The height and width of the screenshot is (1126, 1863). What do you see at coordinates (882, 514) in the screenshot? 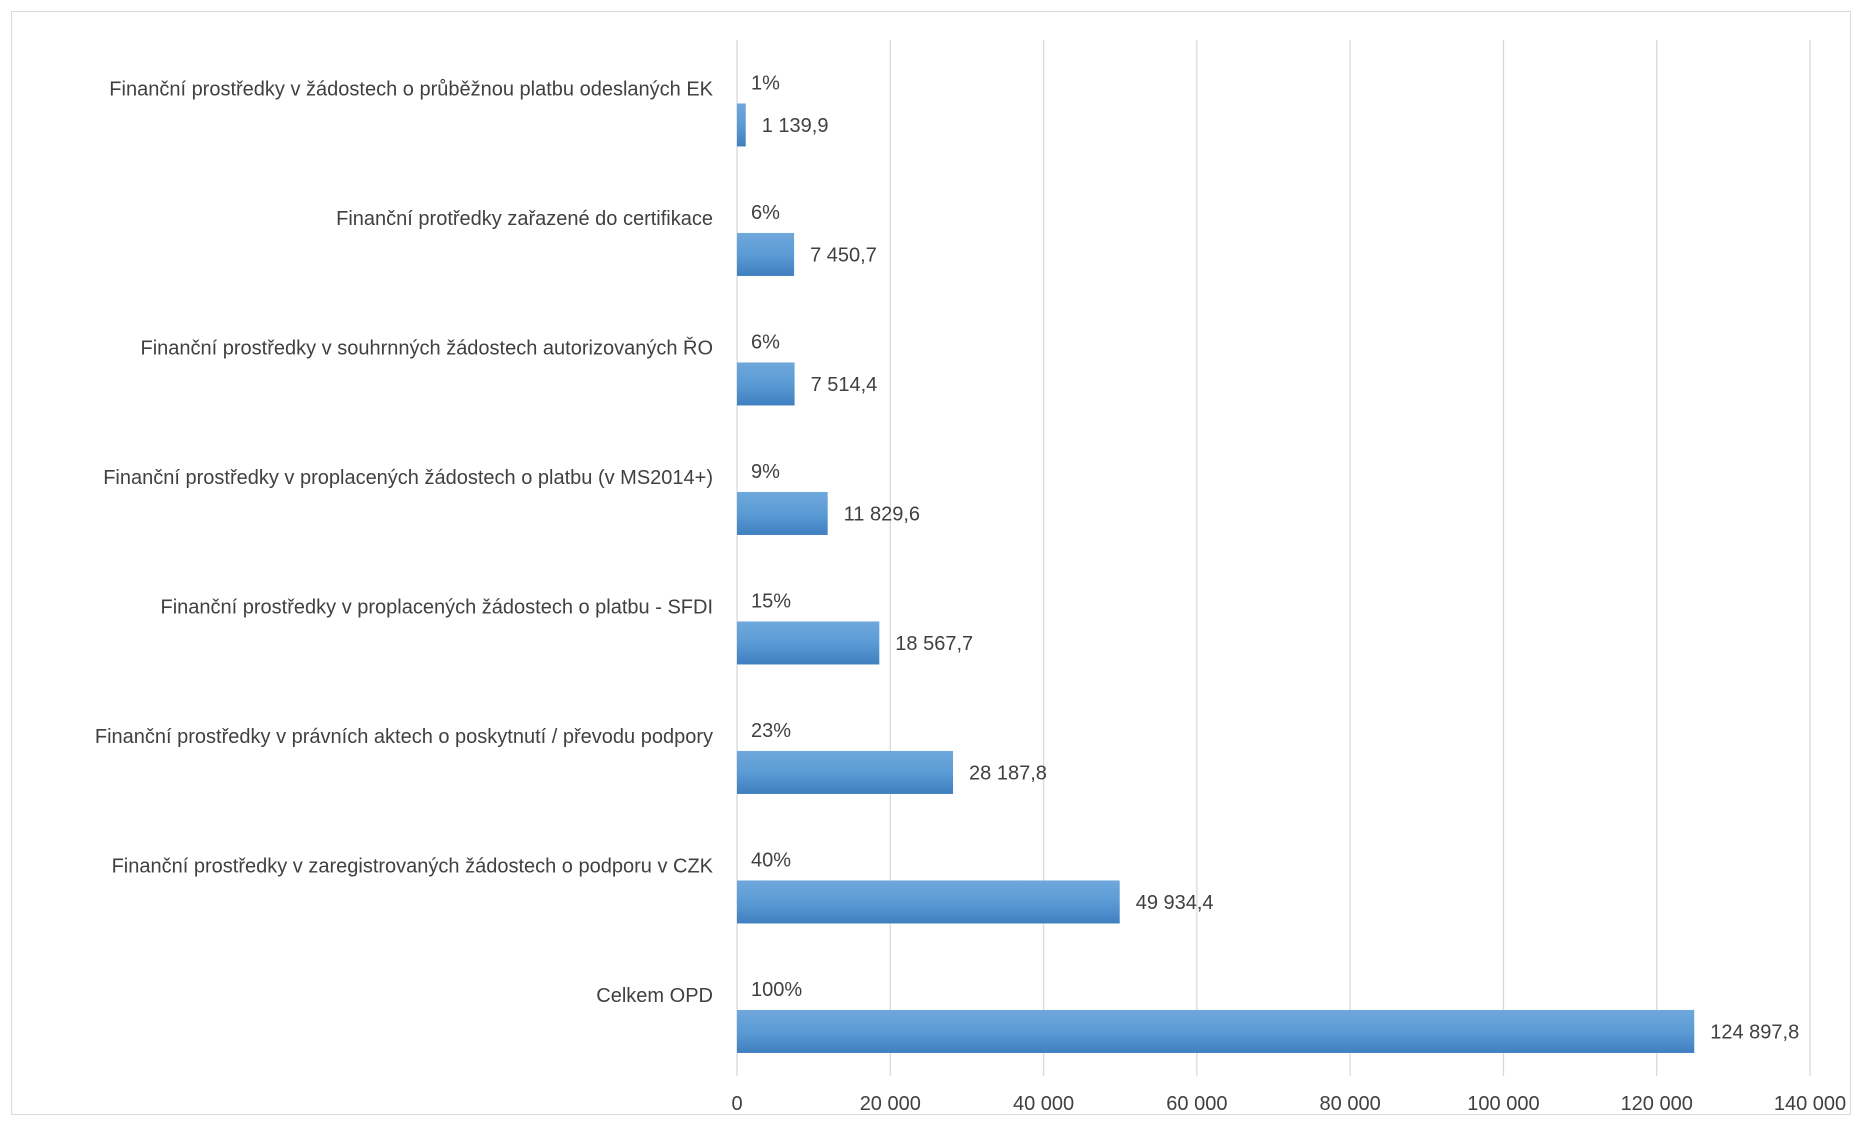
I see `value-label: 11 829,6` at bounding box center [882, 514].